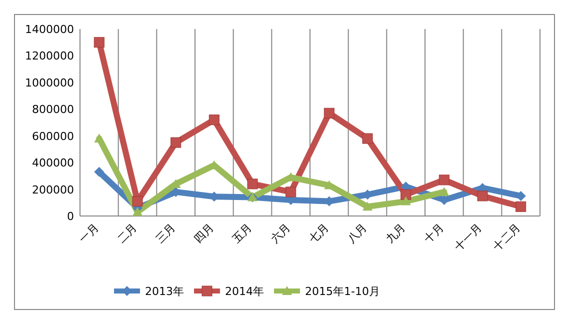 The height and width of the screenshot is (323, 568). Describe the element at coordinates (506, 237) in the screenshot. I see `x-tick-label: 十二月` at that location.